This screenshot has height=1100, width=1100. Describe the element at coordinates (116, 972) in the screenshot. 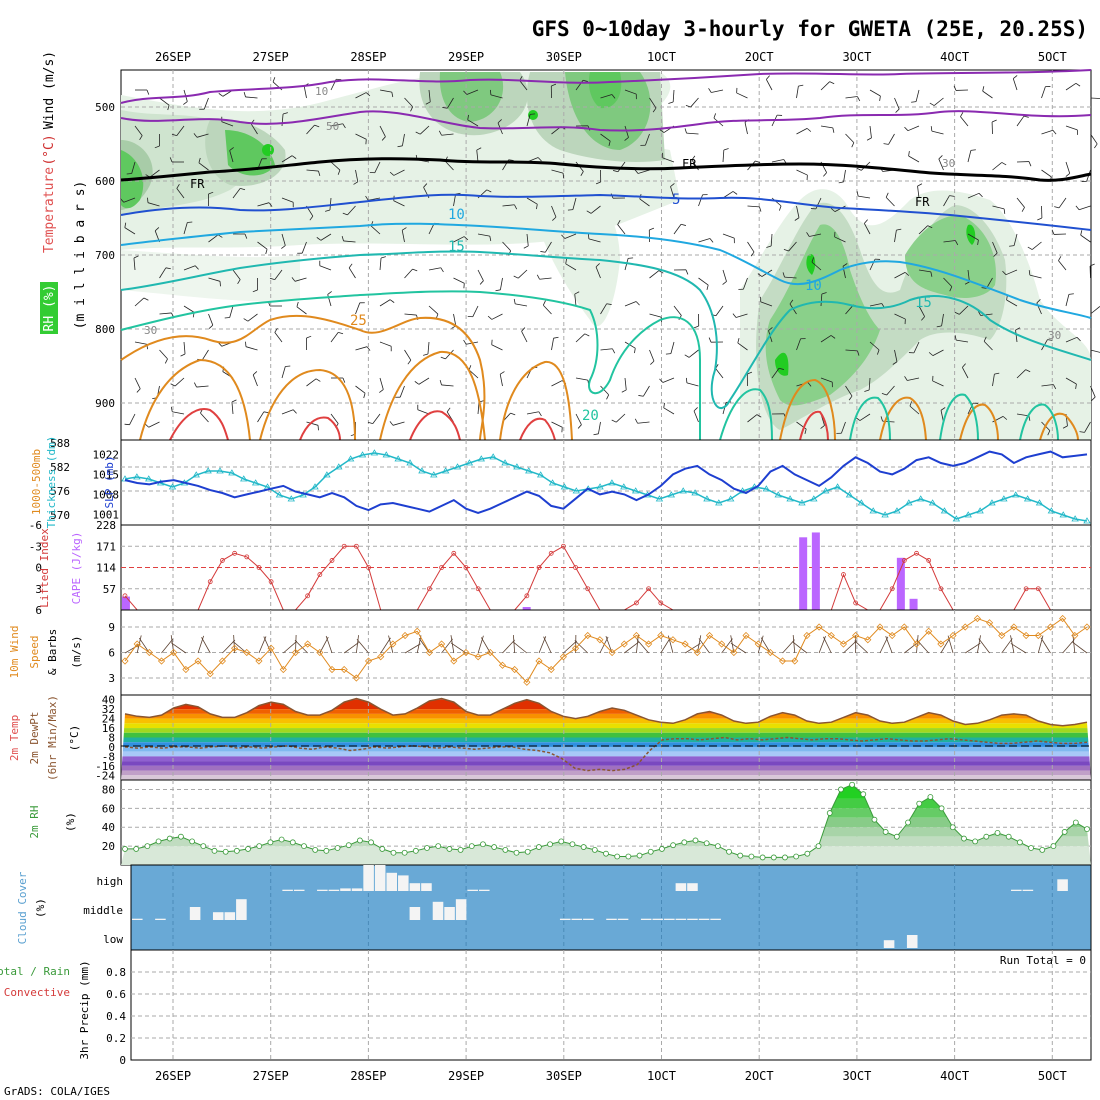

I see `axis-tick-label: 0.8` at that location.